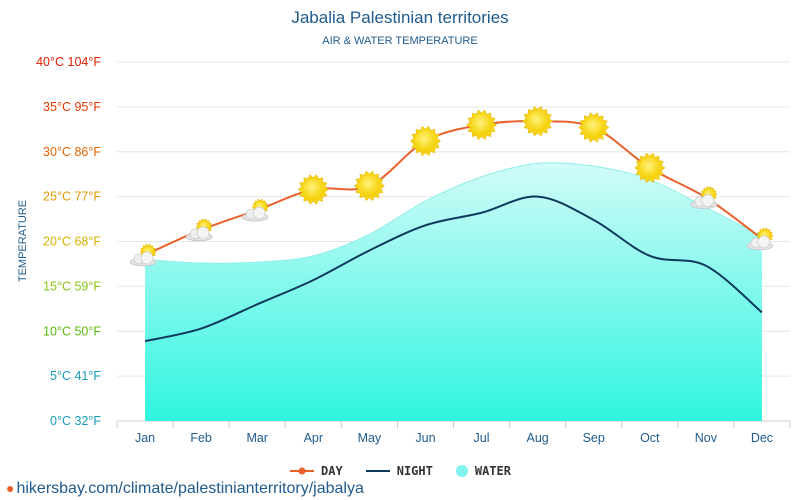  I want to click on legend-label-day: DAY, so click(332, 471).